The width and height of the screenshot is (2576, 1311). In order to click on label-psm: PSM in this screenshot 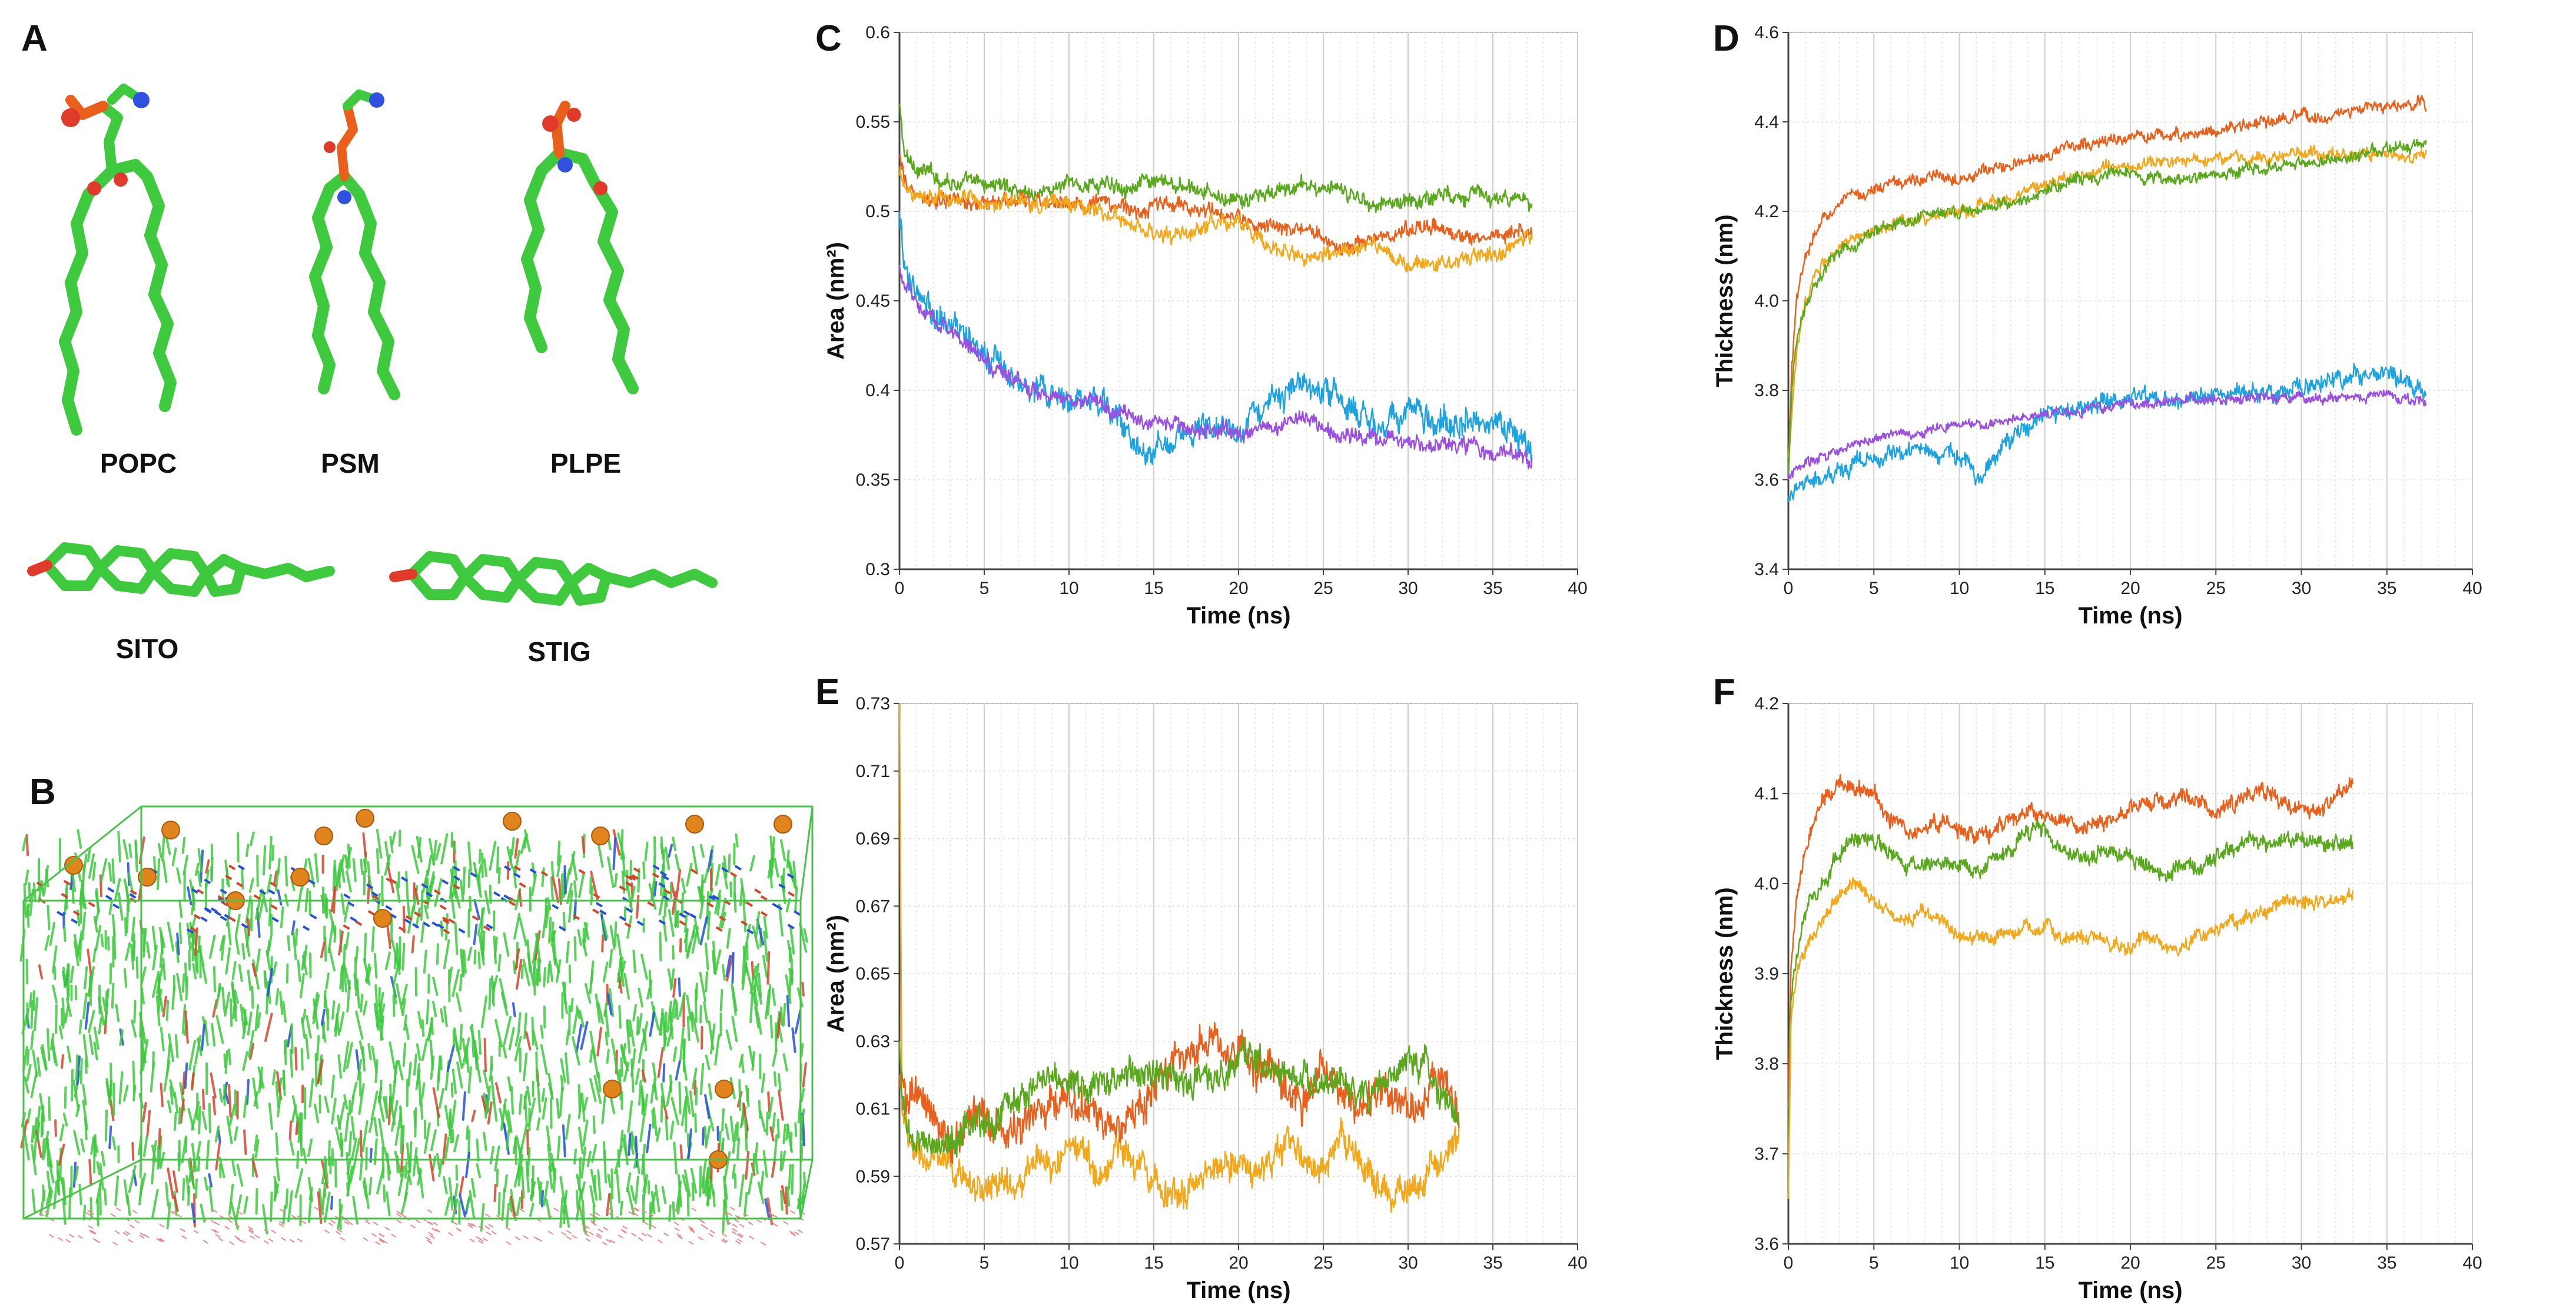, I will do `click(350, 463)`.